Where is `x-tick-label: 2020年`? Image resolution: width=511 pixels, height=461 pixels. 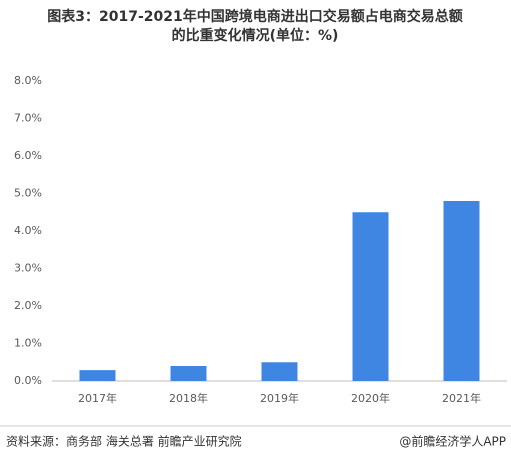
x-tick-label: 2020年 is located at coordinates (370, 398).